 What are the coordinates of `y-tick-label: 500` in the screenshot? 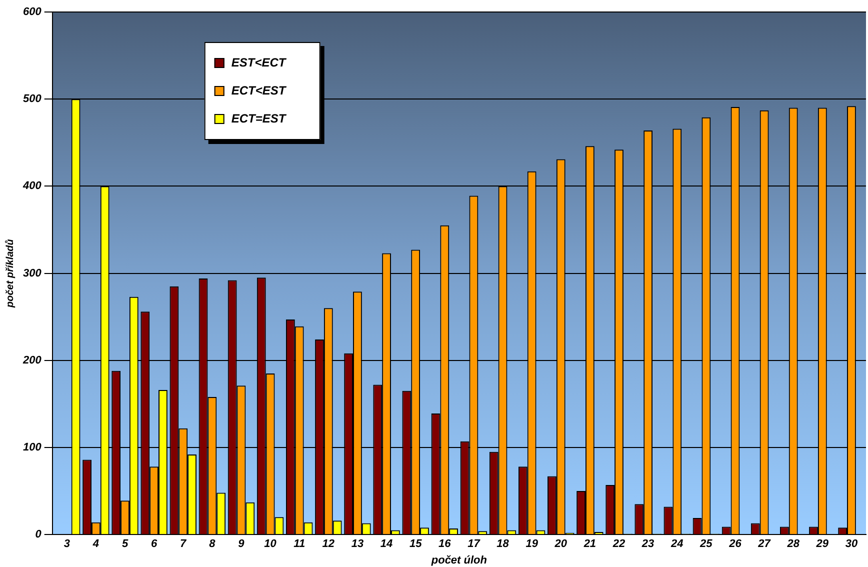 It's located at (32, 99).